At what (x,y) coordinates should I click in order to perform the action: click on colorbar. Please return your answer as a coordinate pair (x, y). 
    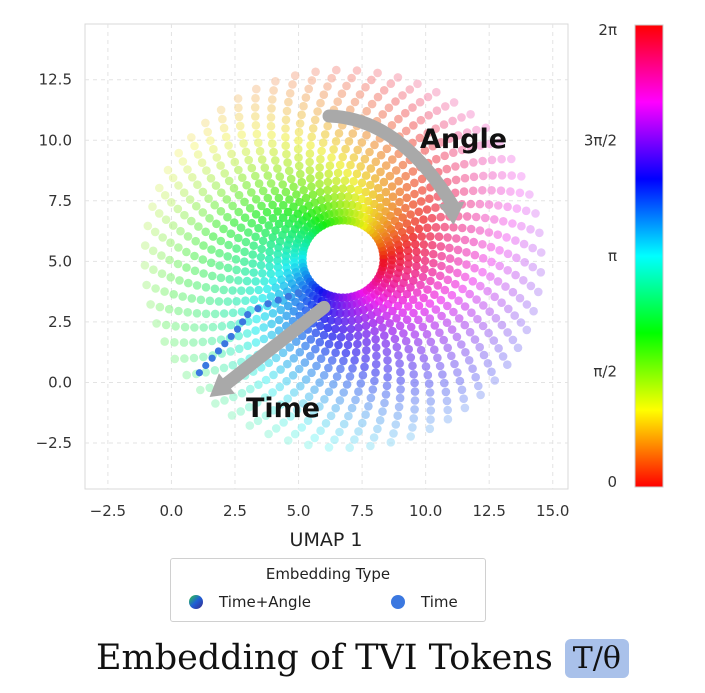
    Looking at the image, I should click on (649, 256).